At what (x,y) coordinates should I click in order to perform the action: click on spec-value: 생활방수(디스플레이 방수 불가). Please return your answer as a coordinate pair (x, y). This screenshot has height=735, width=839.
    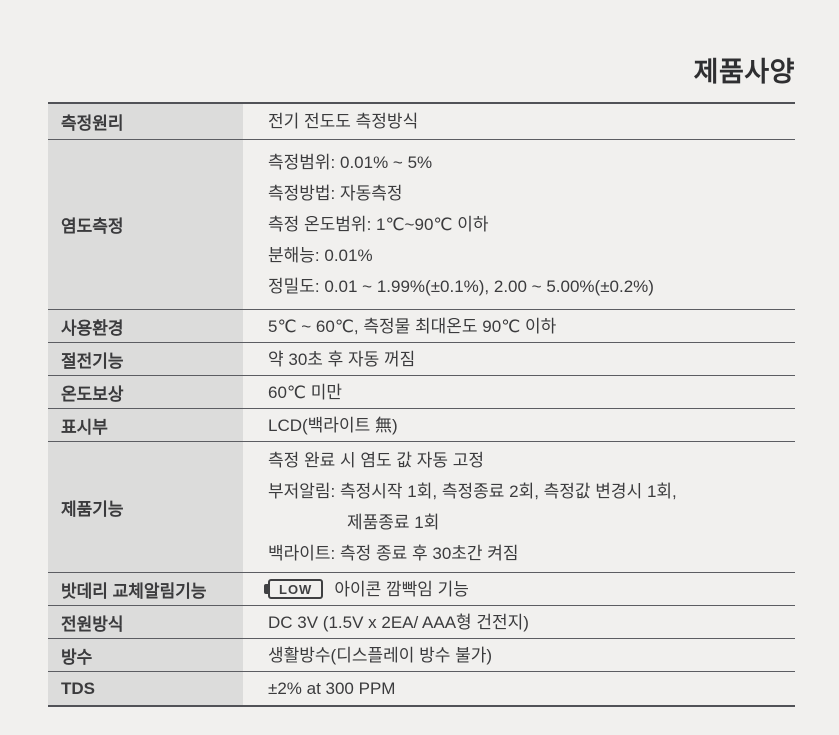
    Looking at the image, I should click on (519, 655).